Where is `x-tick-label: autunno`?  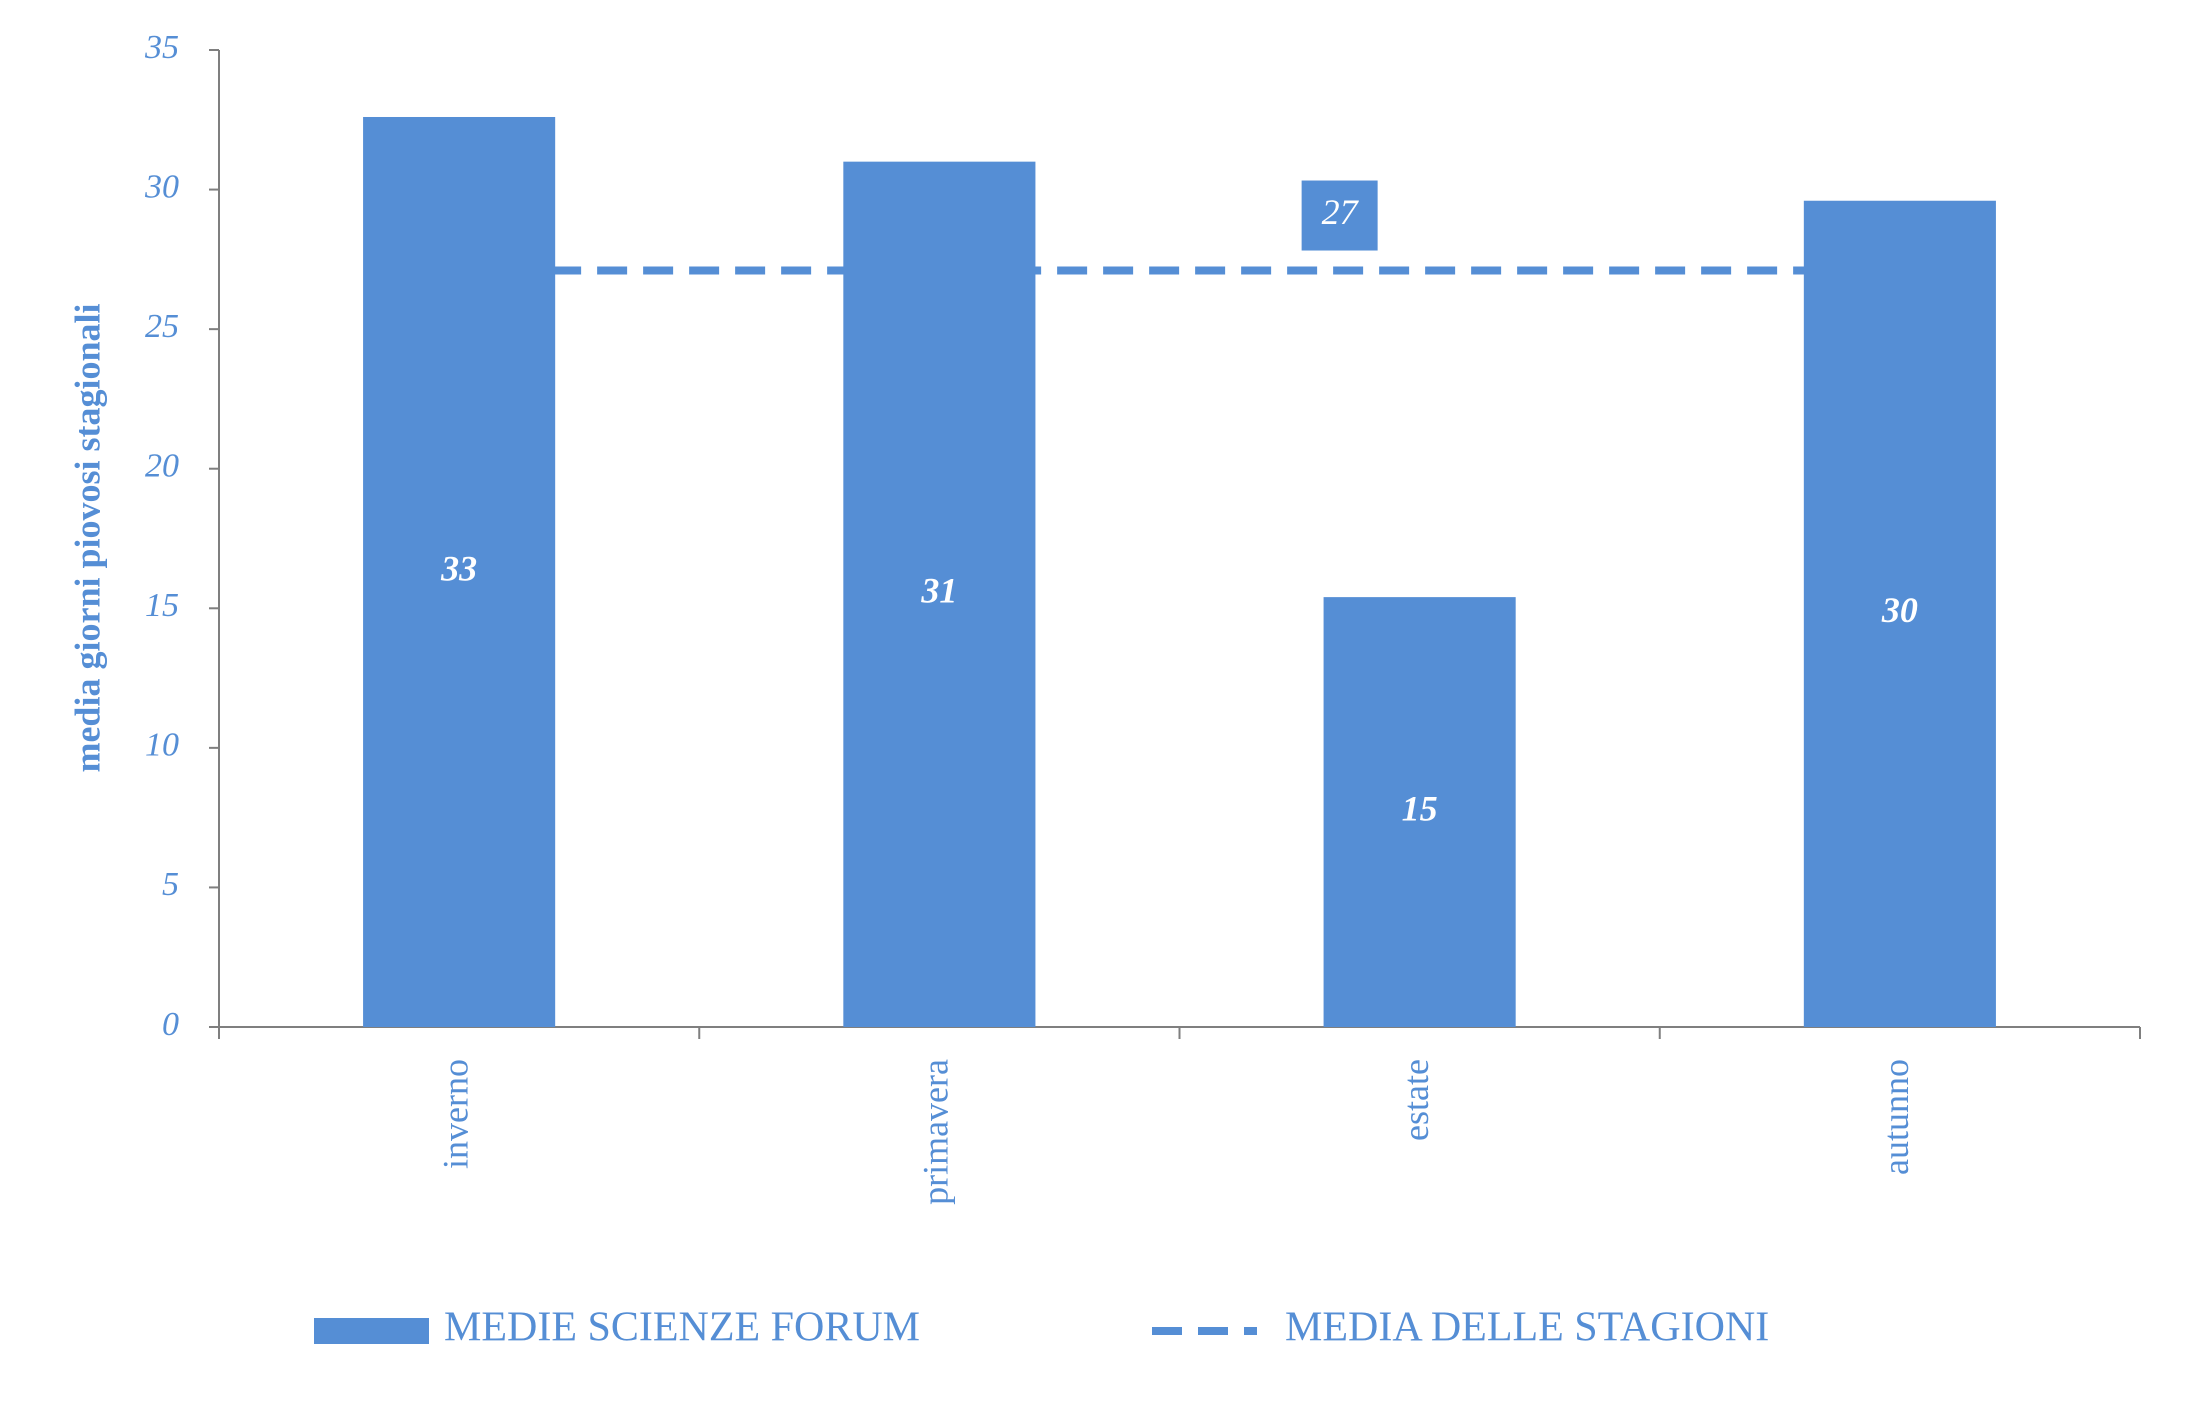
x-tick-label: autunno is located at coordinates (1896, 1117).